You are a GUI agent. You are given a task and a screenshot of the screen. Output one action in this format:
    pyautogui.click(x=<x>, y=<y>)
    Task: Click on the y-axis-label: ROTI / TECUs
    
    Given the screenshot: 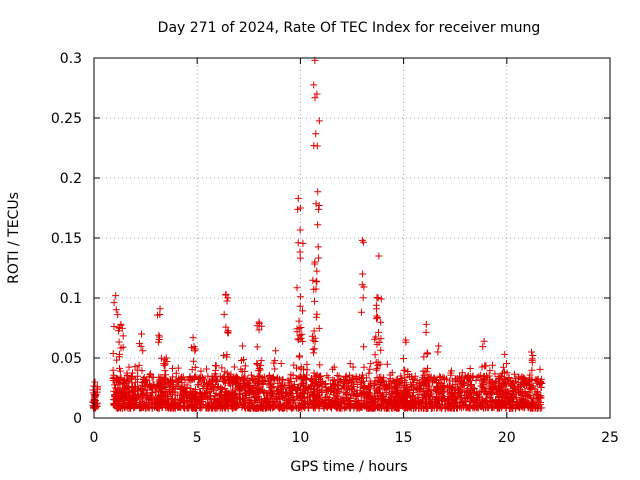 What is the action you would take?
    pyautogui.click(x=14, y=238)
    